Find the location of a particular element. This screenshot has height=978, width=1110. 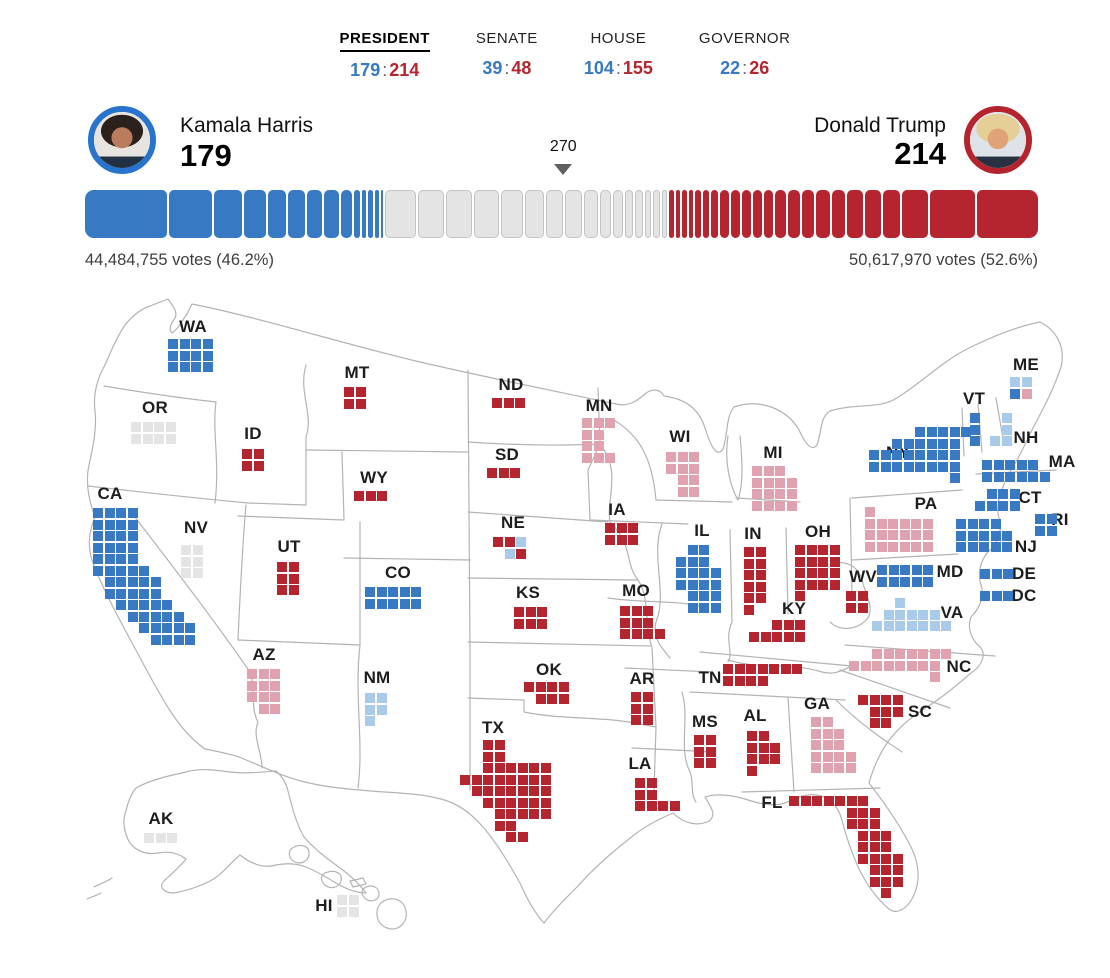

state-label-SC: SC is located at coordinates (920, 711).